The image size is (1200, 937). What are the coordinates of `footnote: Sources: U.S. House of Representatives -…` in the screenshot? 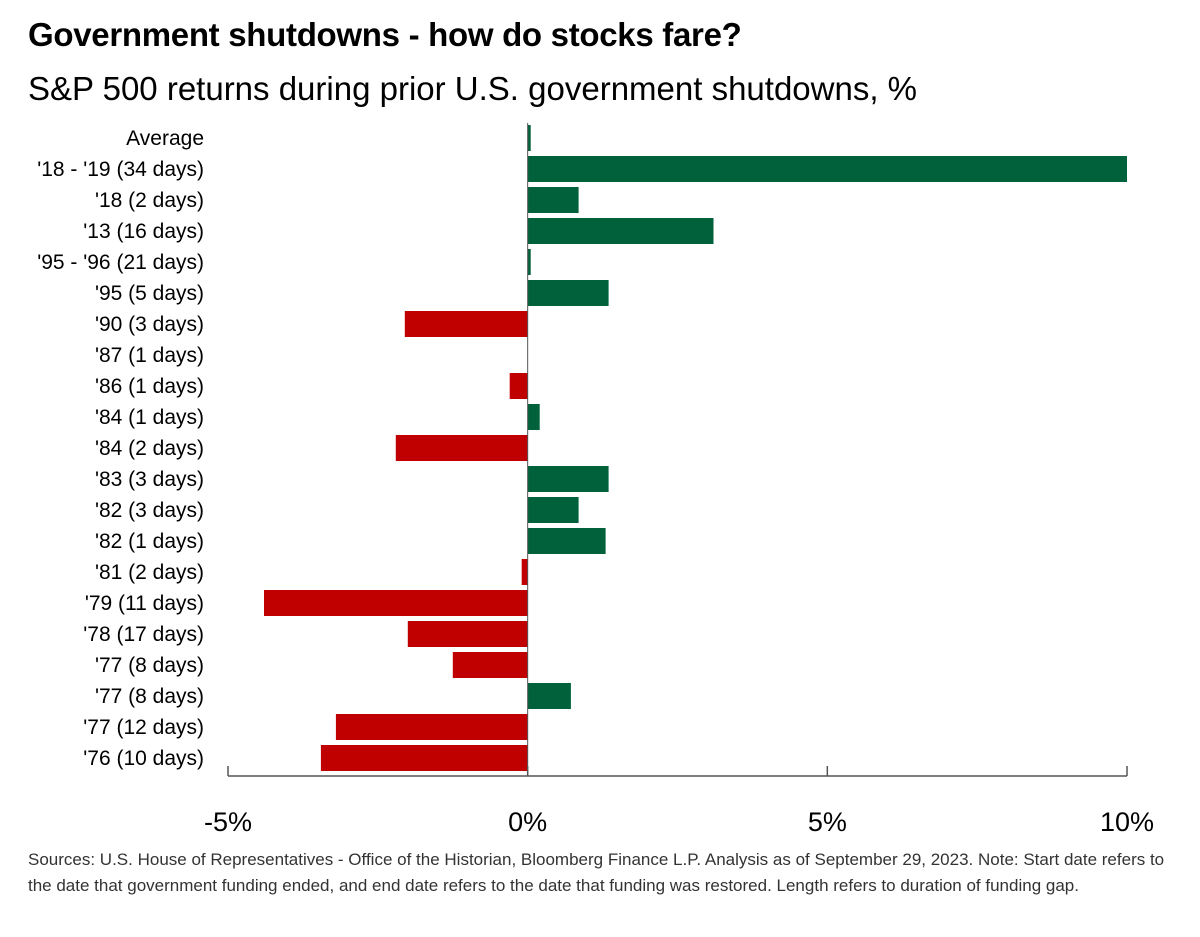 It's located at (596, 872).